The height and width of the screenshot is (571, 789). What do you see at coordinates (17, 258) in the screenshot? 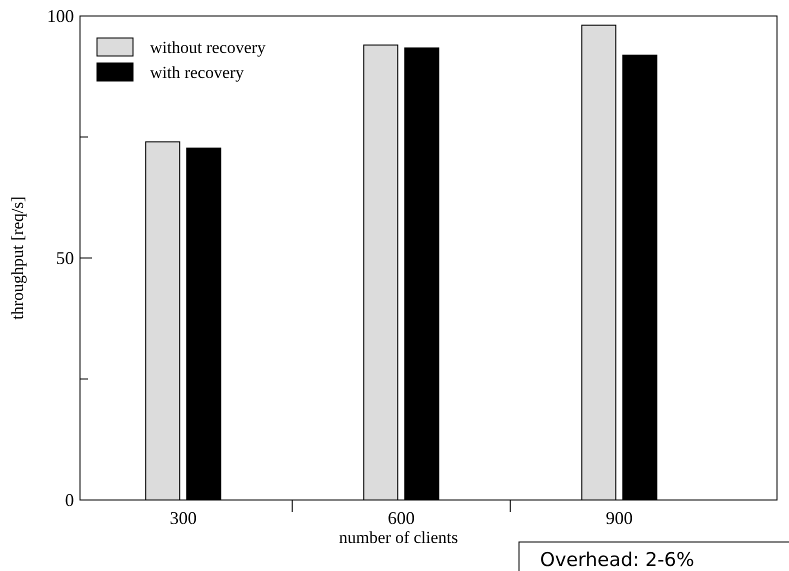
I see `y-axis-title: throughput [req/s]` at bounding box center [17, 258].